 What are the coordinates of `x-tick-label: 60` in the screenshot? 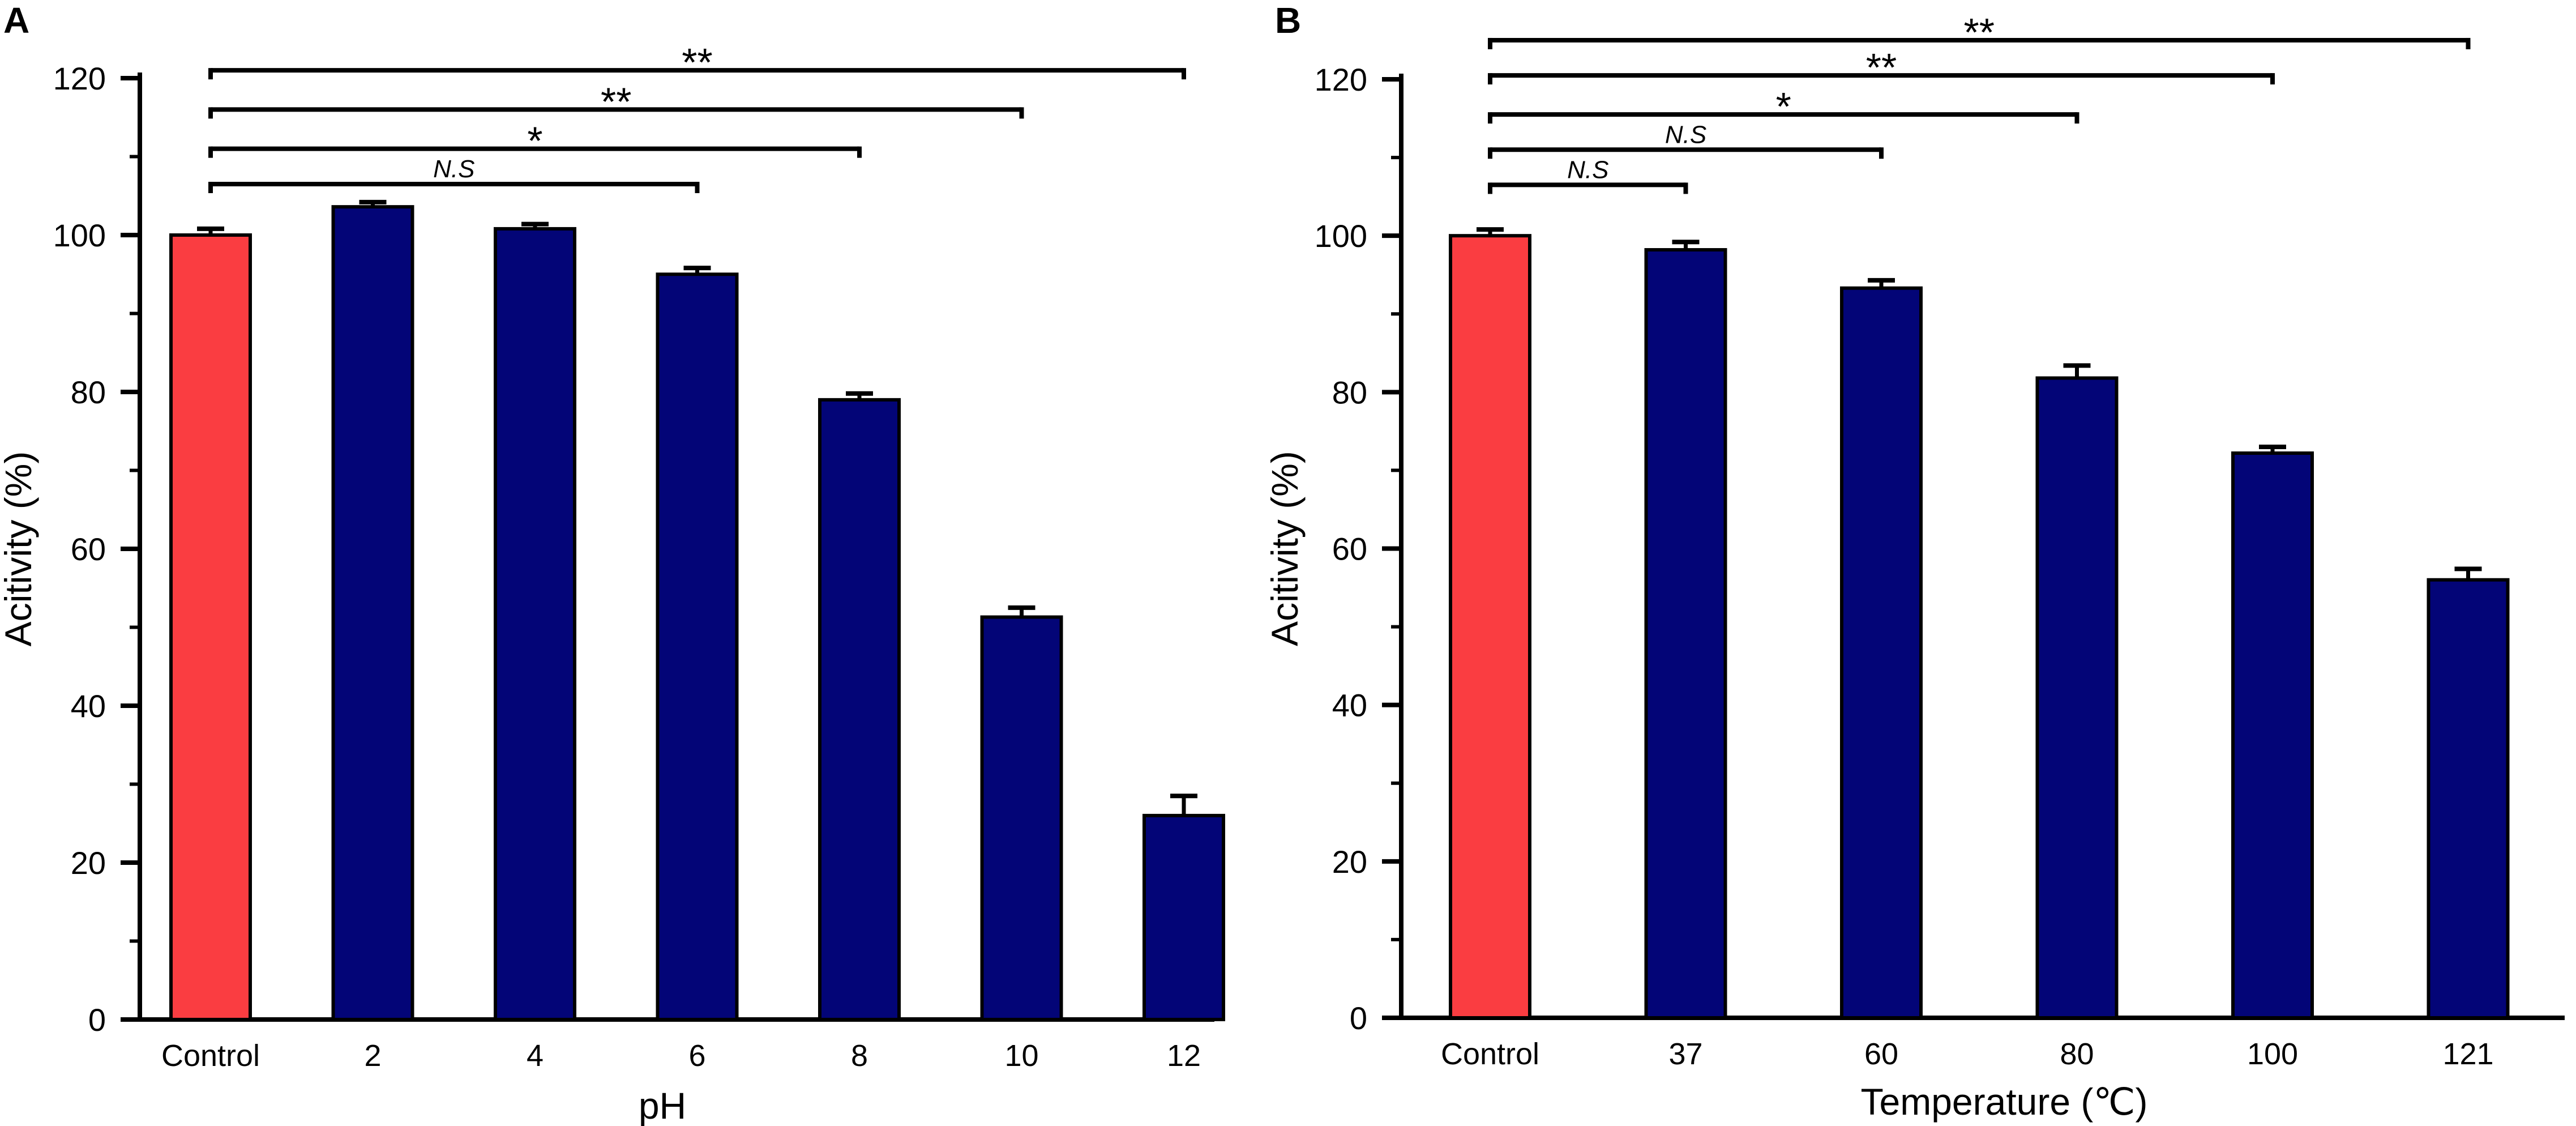 It's located at (1881, 1054).